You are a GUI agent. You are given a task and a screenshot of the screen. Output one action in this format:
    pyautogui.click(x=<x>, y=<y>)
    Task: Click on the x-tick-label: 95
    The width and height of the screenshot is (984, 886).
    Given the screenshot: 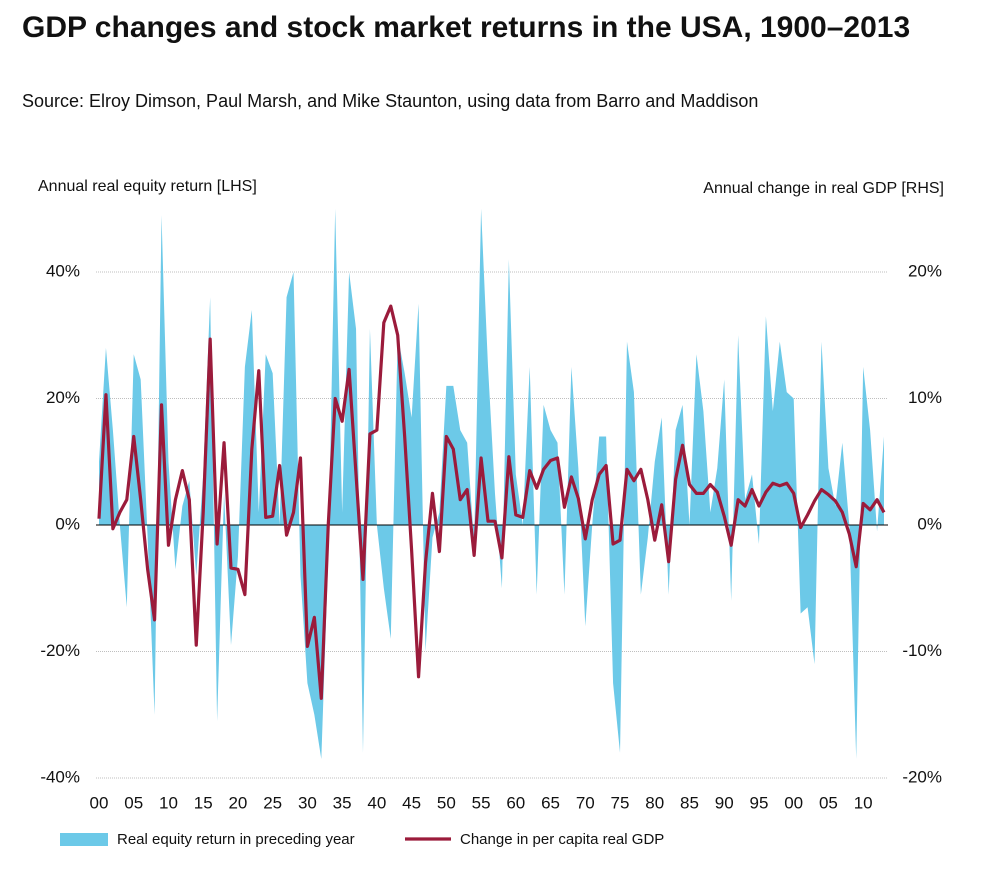 What is the action you would take?
    pyautogui.click(x=758, y=802)
    